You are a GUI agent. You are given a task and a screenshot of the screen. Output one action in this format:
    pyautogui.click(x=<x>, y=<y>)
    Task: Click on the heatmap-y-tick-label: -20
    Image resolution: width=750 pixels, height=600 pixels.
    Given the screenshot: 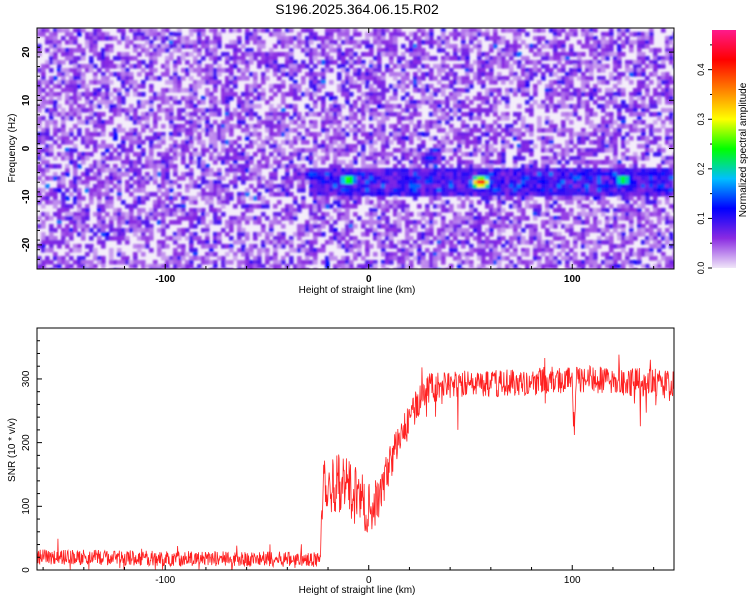 What is the action you would take?
    pyautogui.click(x=26, y=244)
    